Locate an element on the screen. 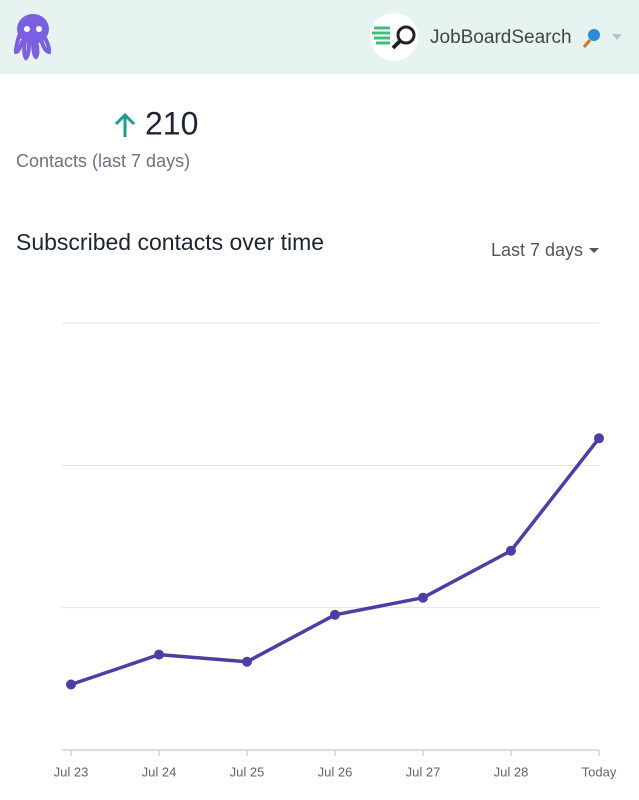 The height and width of the screenshot is (800, 639). account-avatar is located at coordinates (394, 37).